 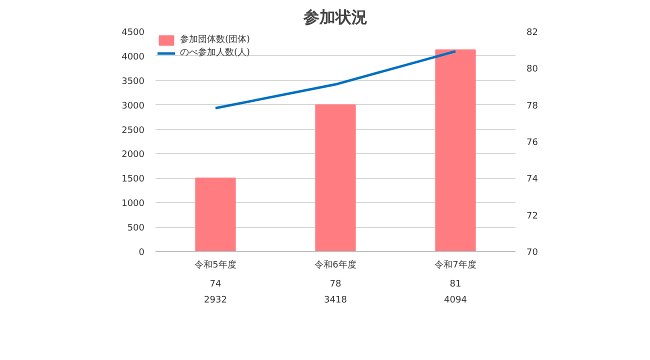 What do you see at coordinates (532, 179) in the screenshot?
I see `y2-tick-label: 74` at bounding box center [532, 179].